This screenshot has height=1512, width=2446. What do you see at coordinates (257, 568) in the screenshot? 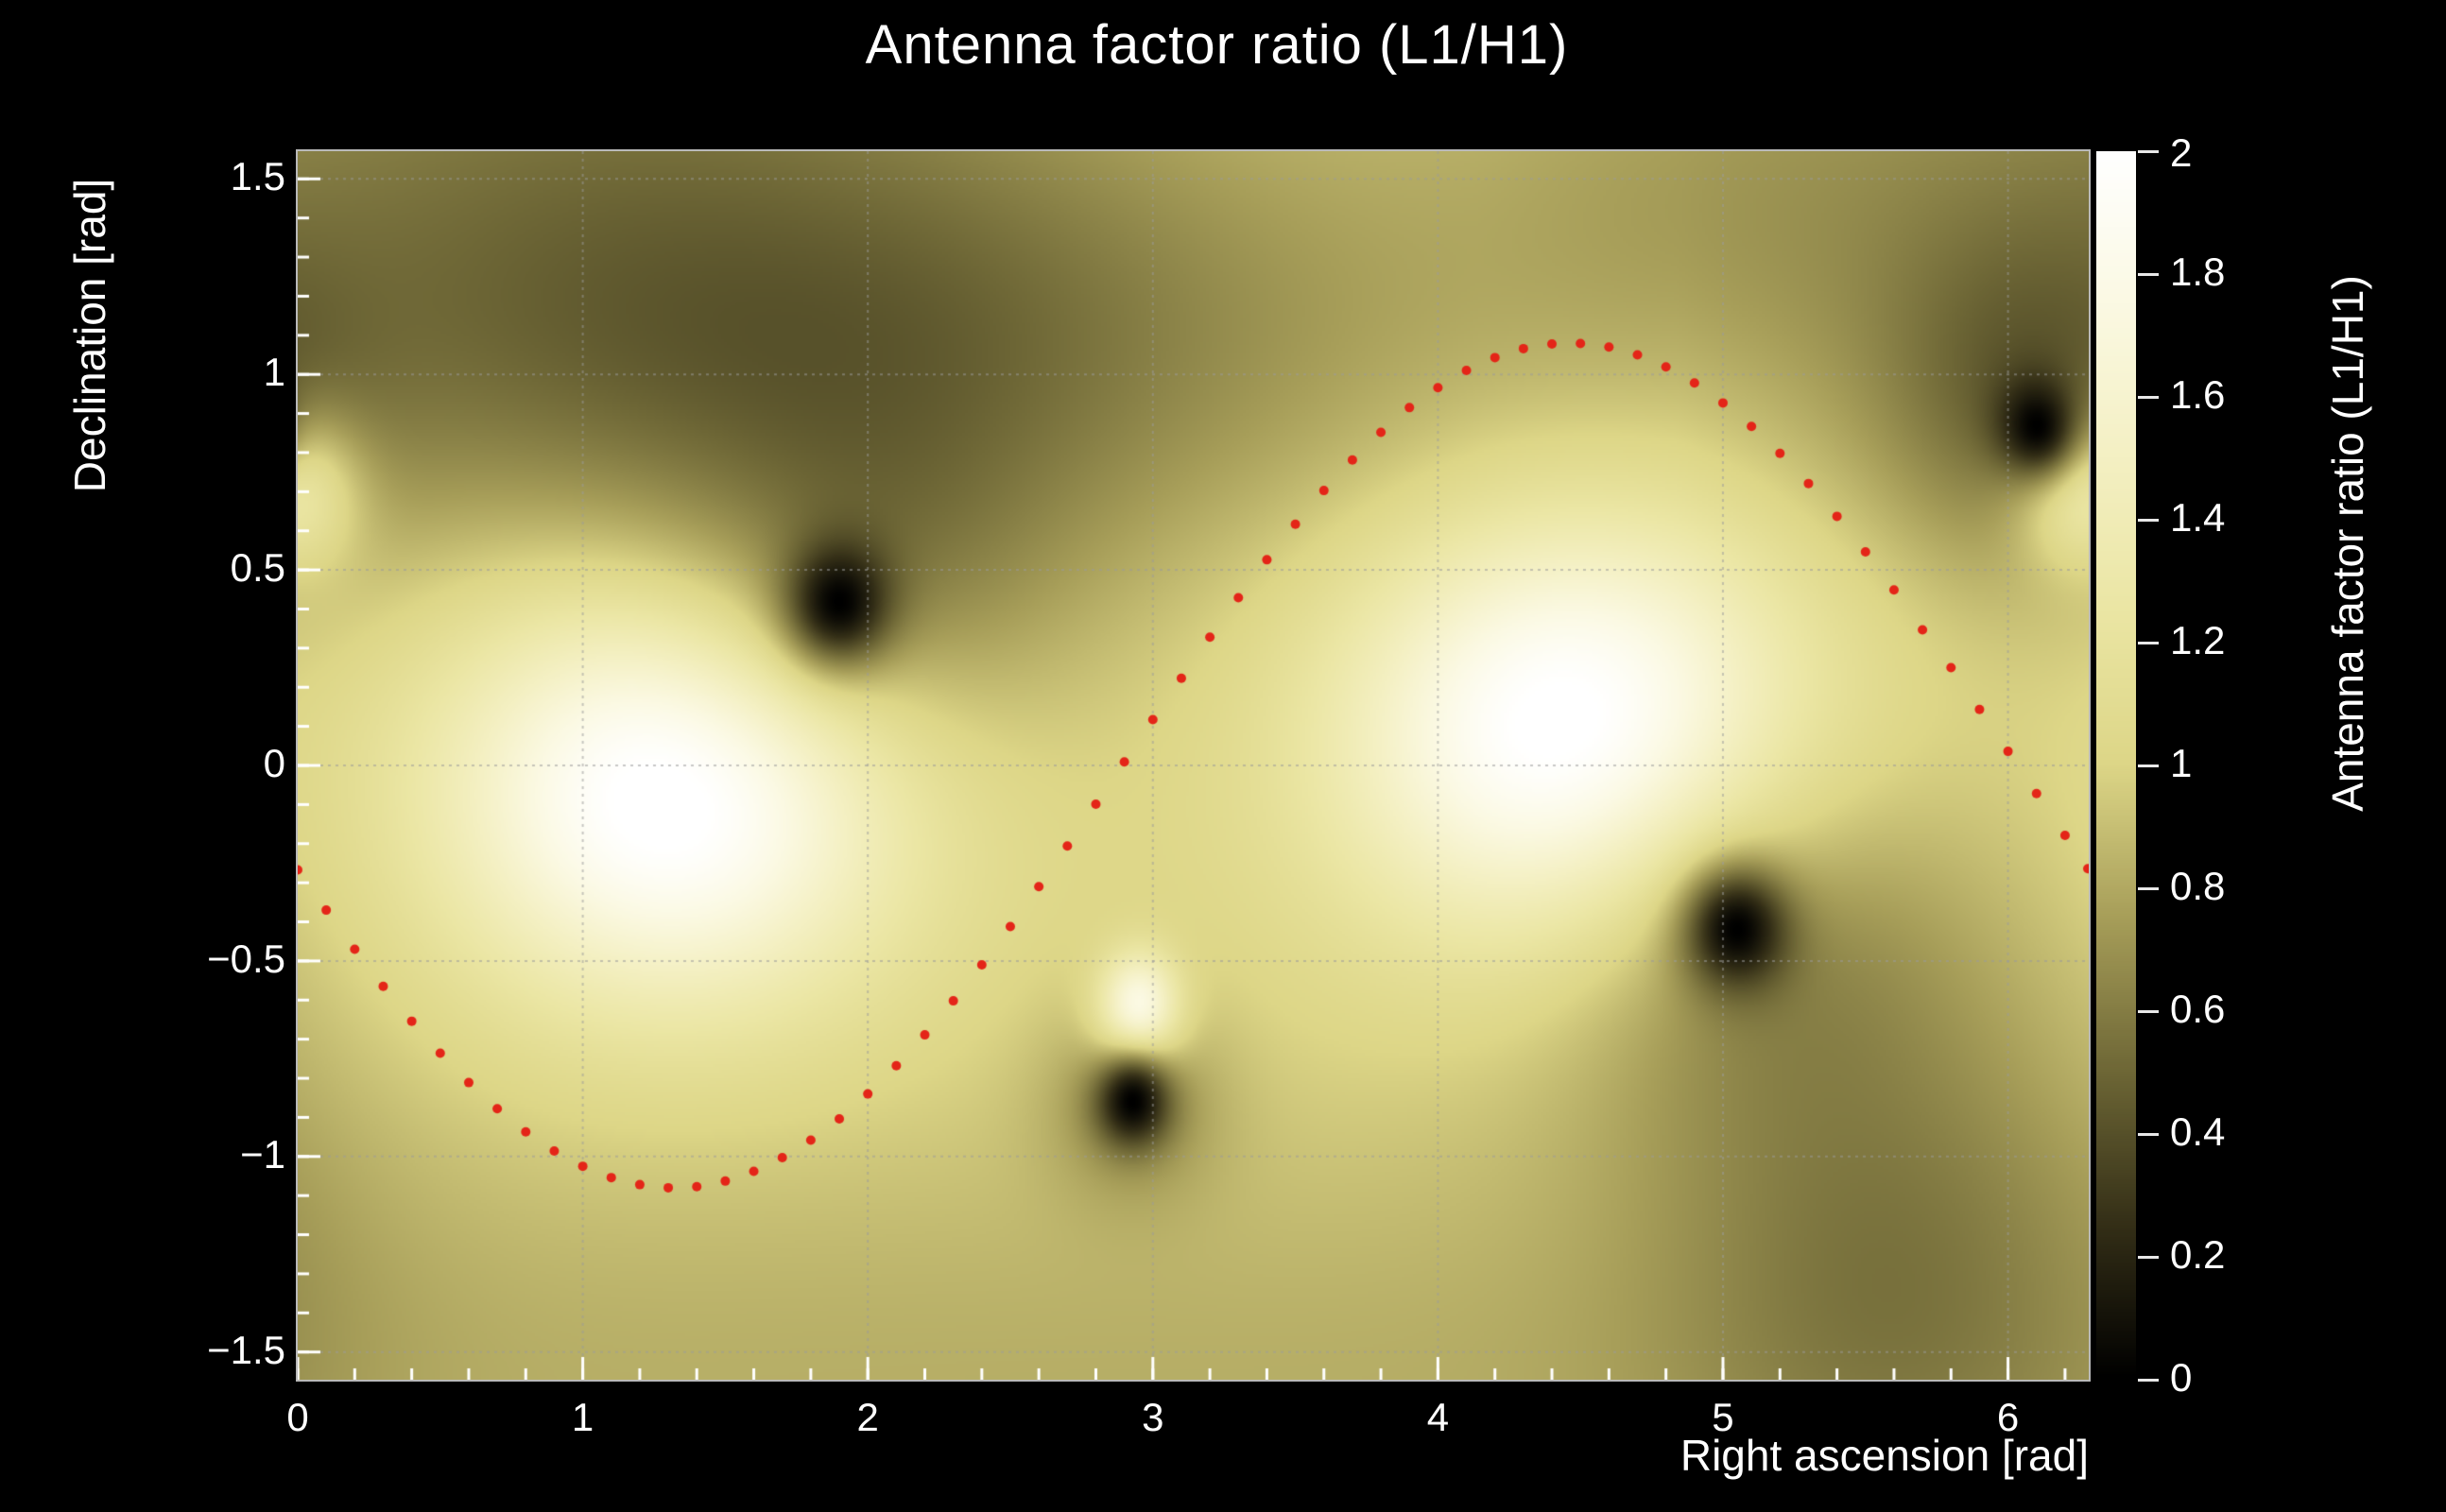
I see `y-tick-label: 0.5` at bounding box center [257, 568].